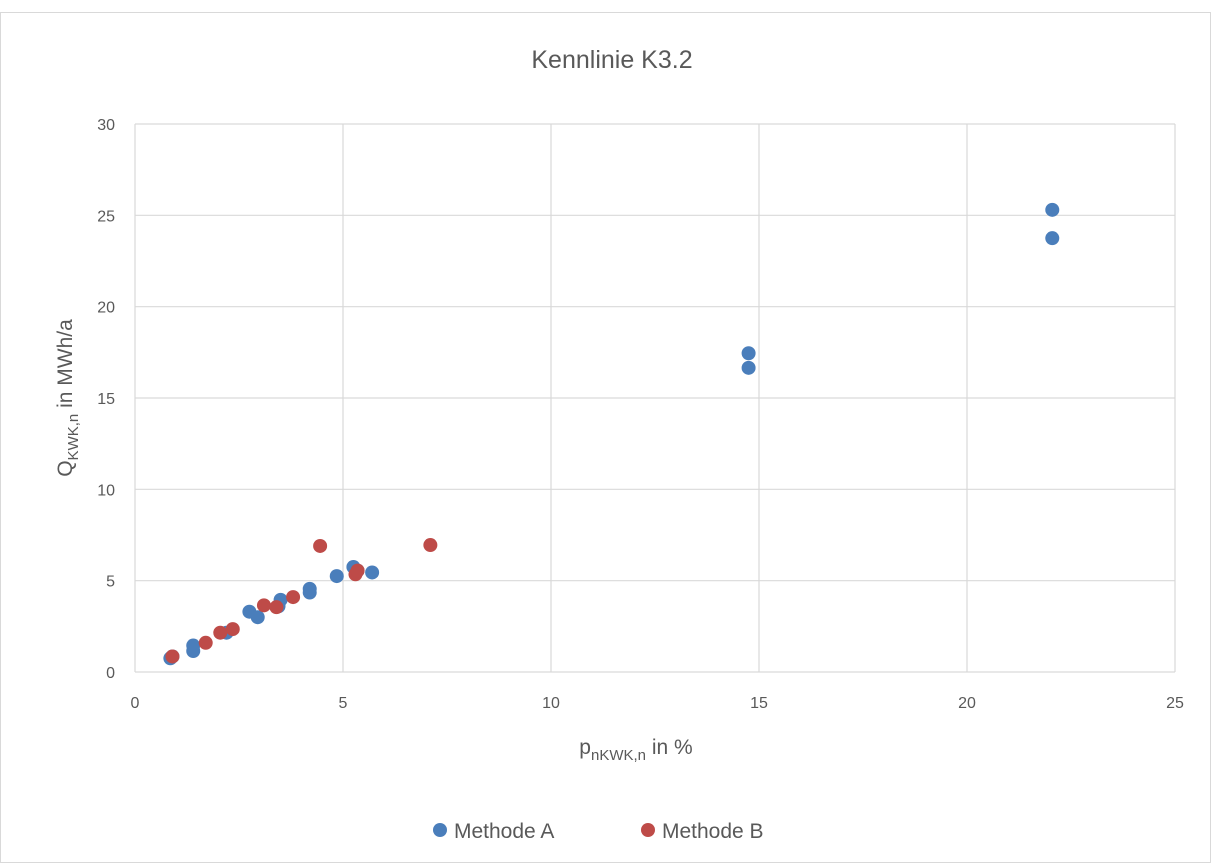 This screenshot has width=1212, height=864. I want to click on y-tick-label: 15, so click(106, 399).